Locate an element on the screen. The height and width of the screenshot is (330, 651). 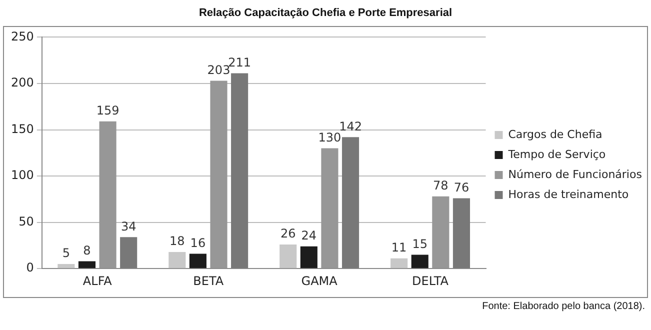
y-tick-label: 150 is located at coordinates (22, 129).